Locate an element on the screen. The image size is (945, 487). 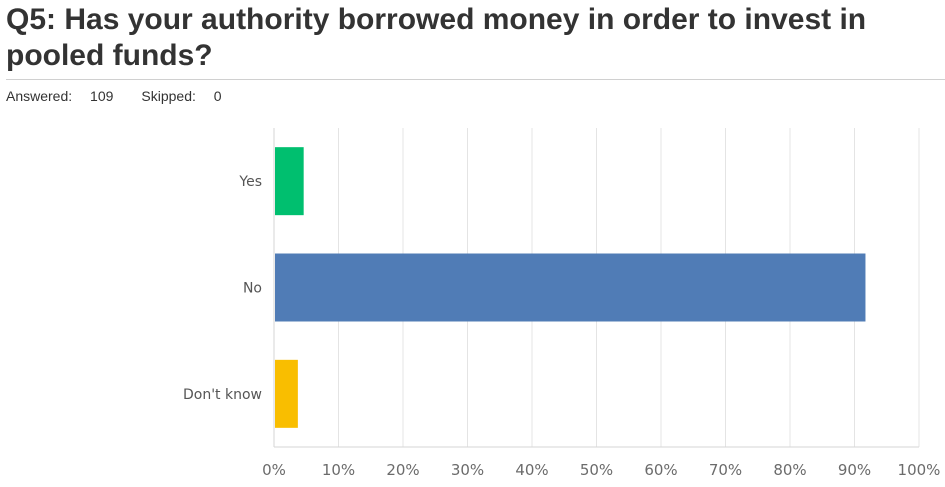
x-tick-label: 40% is located at coordinates (531, 470).